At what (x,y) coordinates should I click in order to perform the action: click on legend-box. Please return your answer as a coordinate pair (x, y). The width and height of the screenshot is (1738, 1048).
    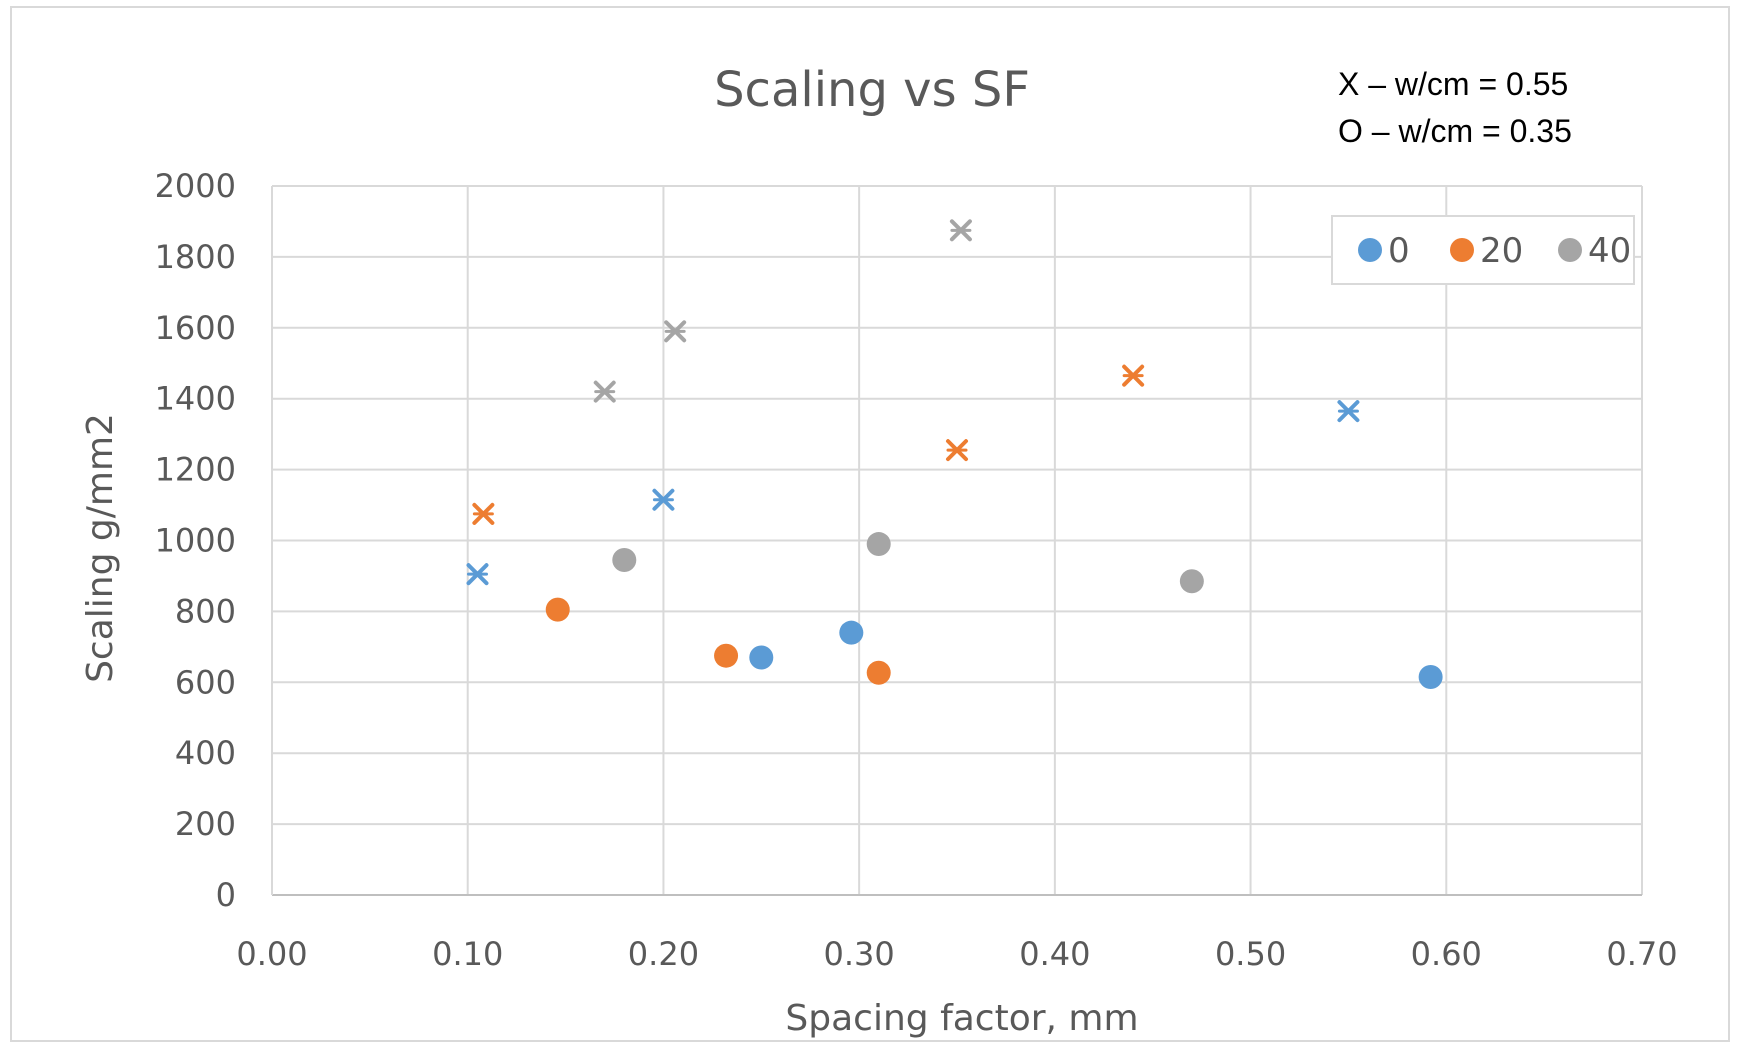
    Looking at the image, I should click on (1483, 250).